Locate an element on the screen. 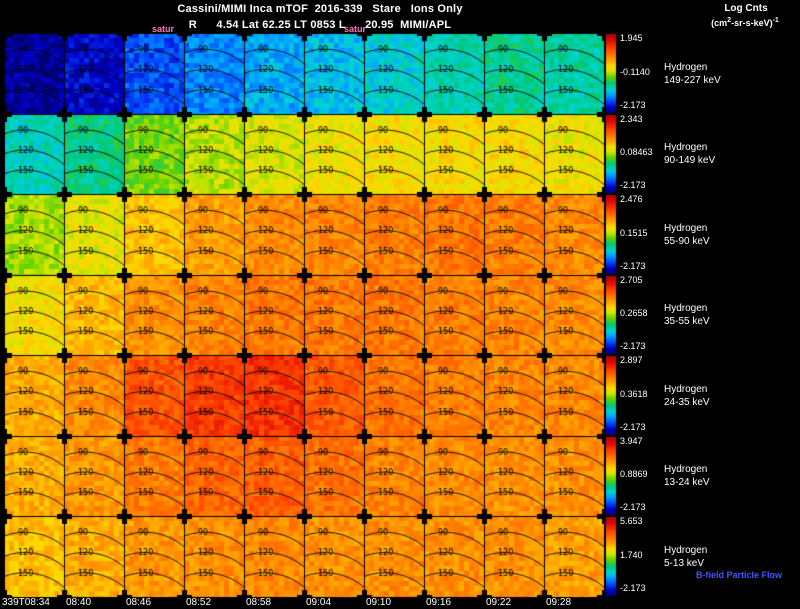 This screenshot has width=800, height=609. colorbar-max-value: 5.653 is located at coordinates (631, 521).